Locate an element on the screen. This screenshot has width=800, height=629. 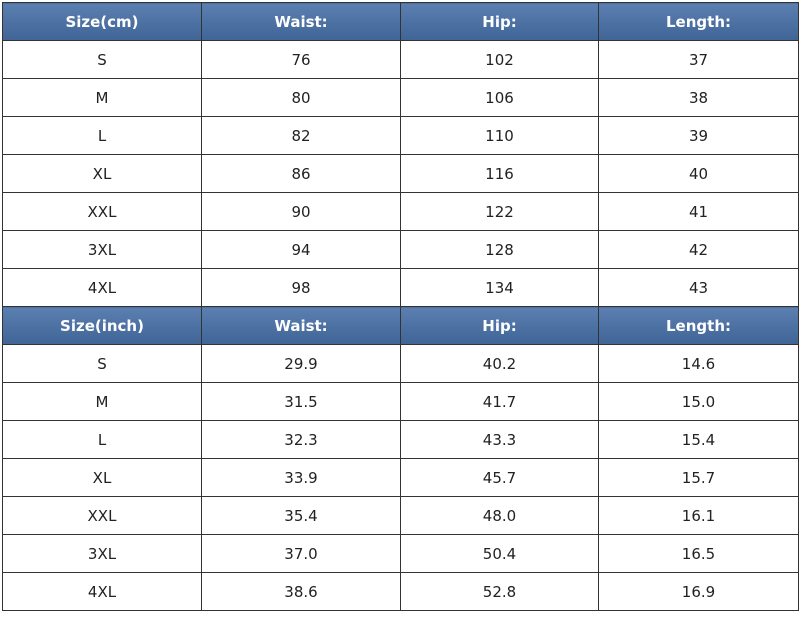
table-cell: 40.2 is located at coordinates (499, 363).